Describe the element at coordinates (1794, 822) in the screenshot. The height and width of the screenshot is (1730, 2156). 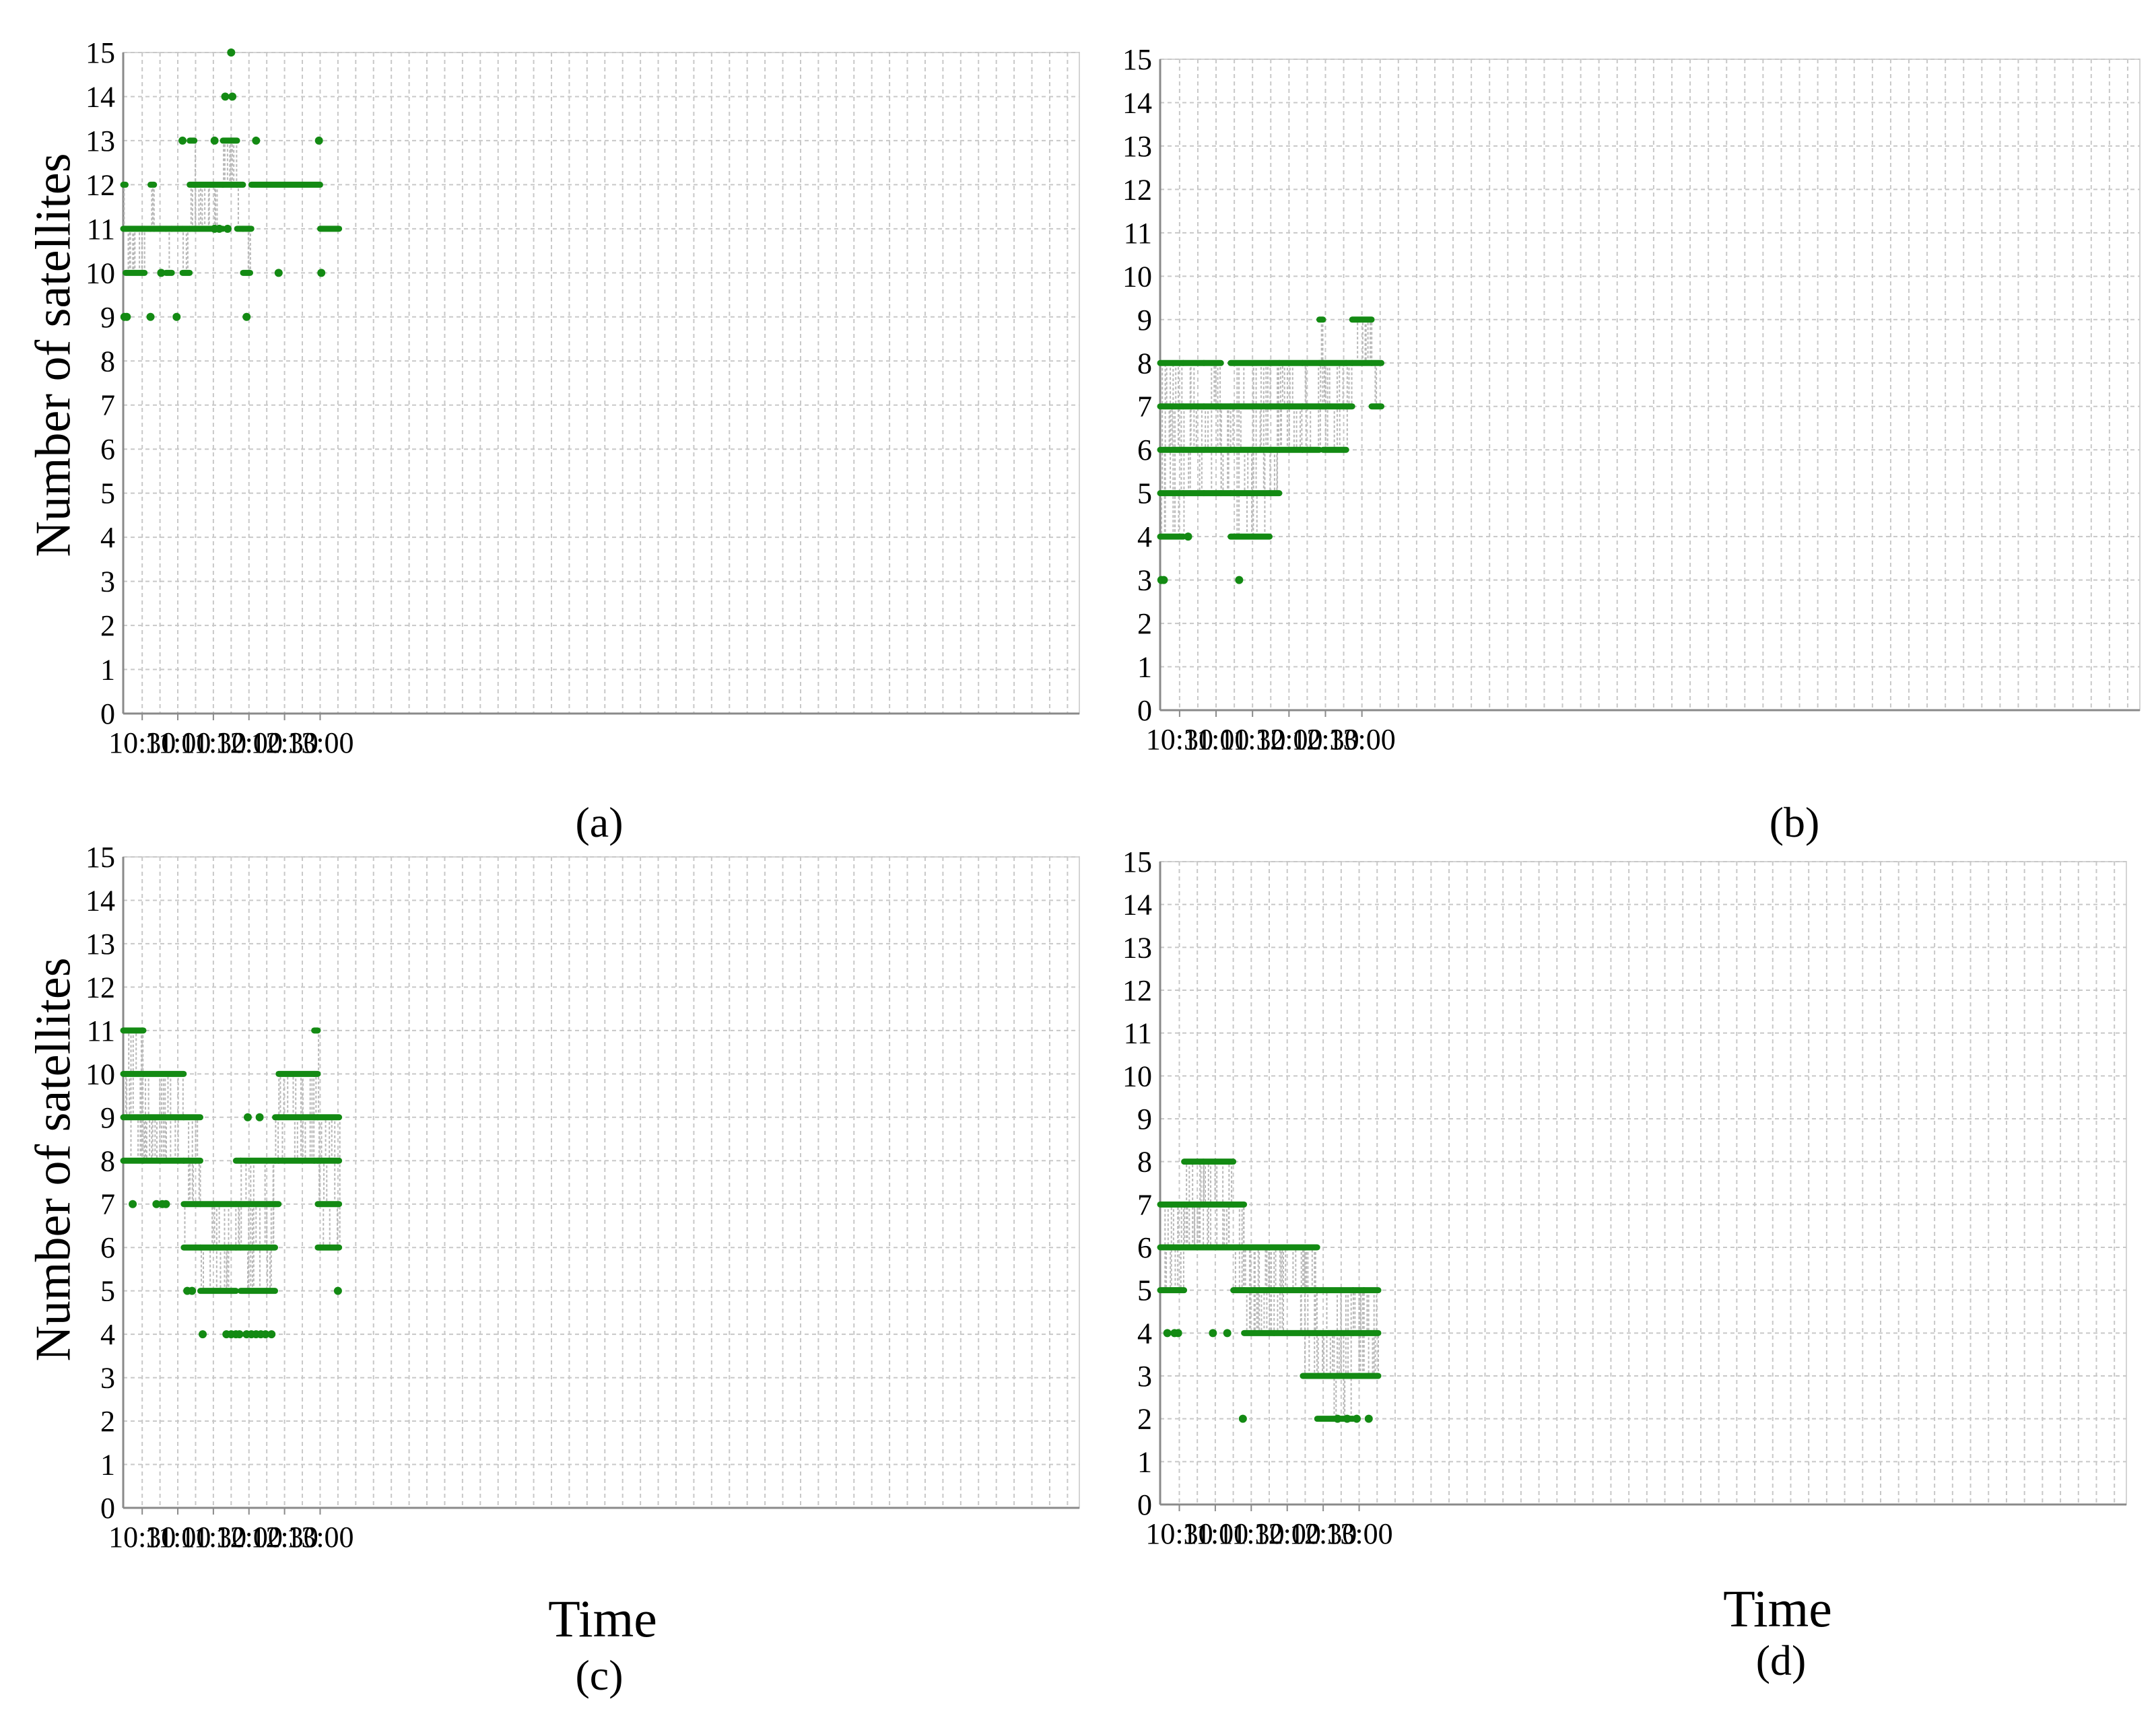
I see `caption-b: (b)` at that location.